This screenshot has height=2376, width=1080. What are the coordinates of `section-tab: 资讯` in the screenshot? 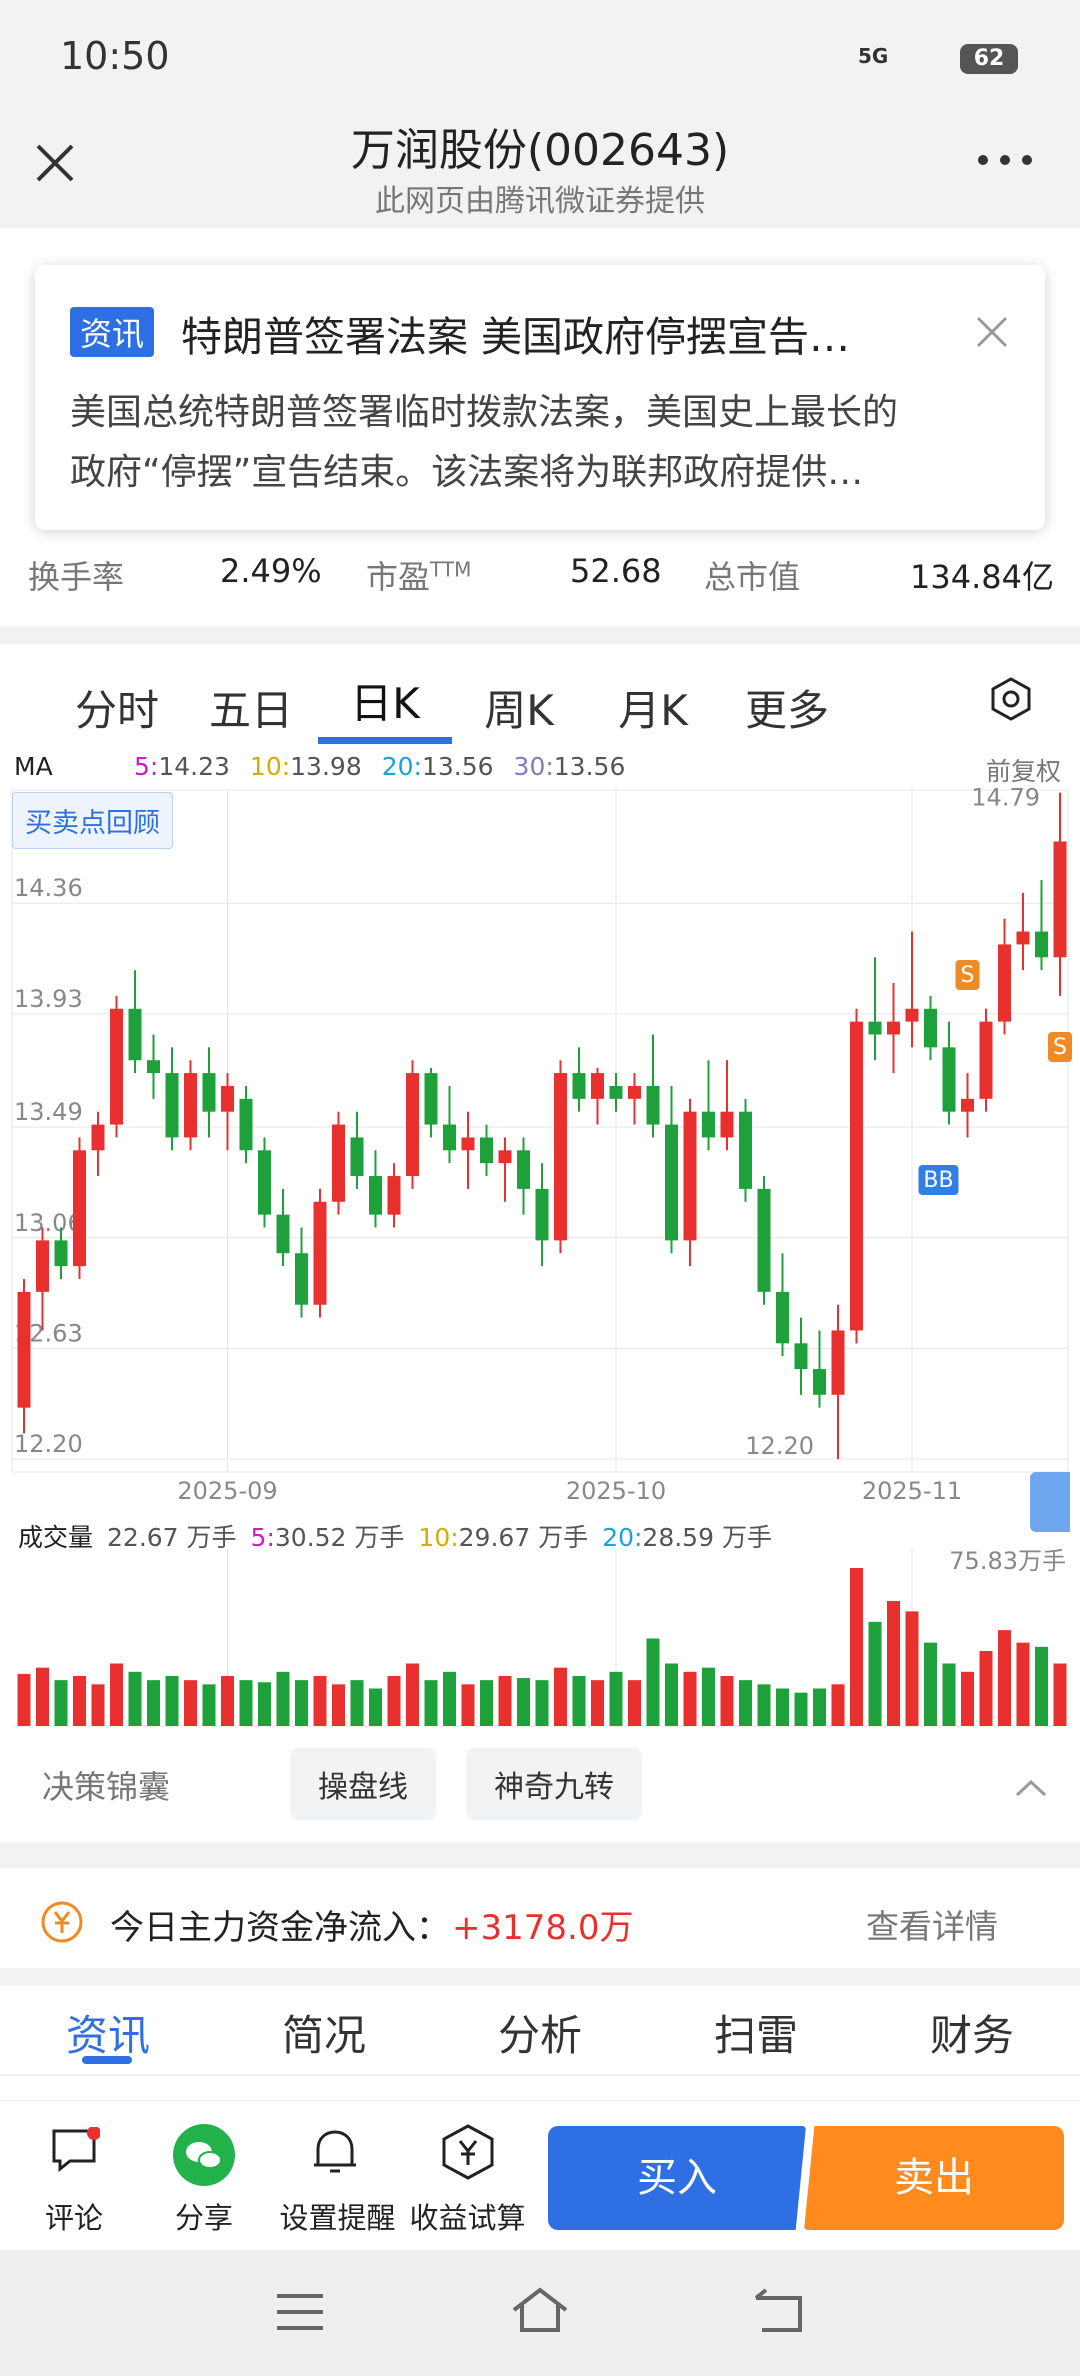 It's located at (107, 2035).